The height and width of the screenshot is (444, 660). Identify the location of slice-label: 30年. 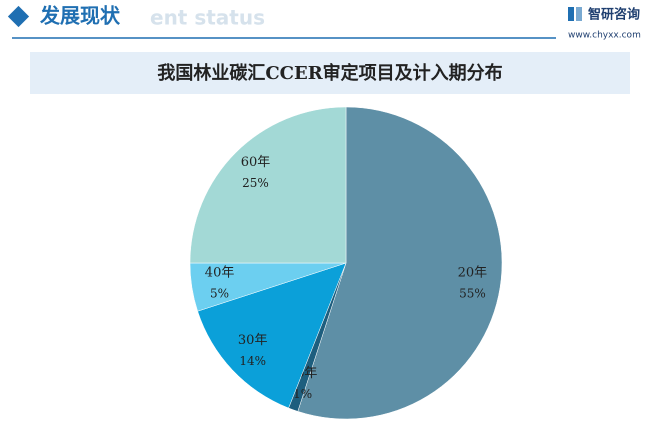
(253, 340).